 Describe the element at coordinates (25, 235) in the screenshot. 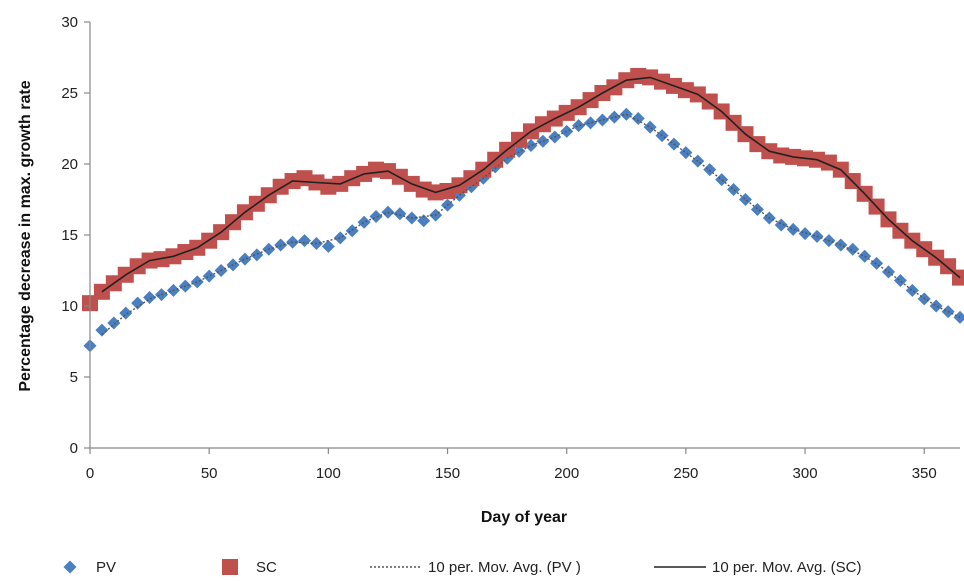

I see `y-axis-title: Percentage decrease in max. growth rate` at that location.